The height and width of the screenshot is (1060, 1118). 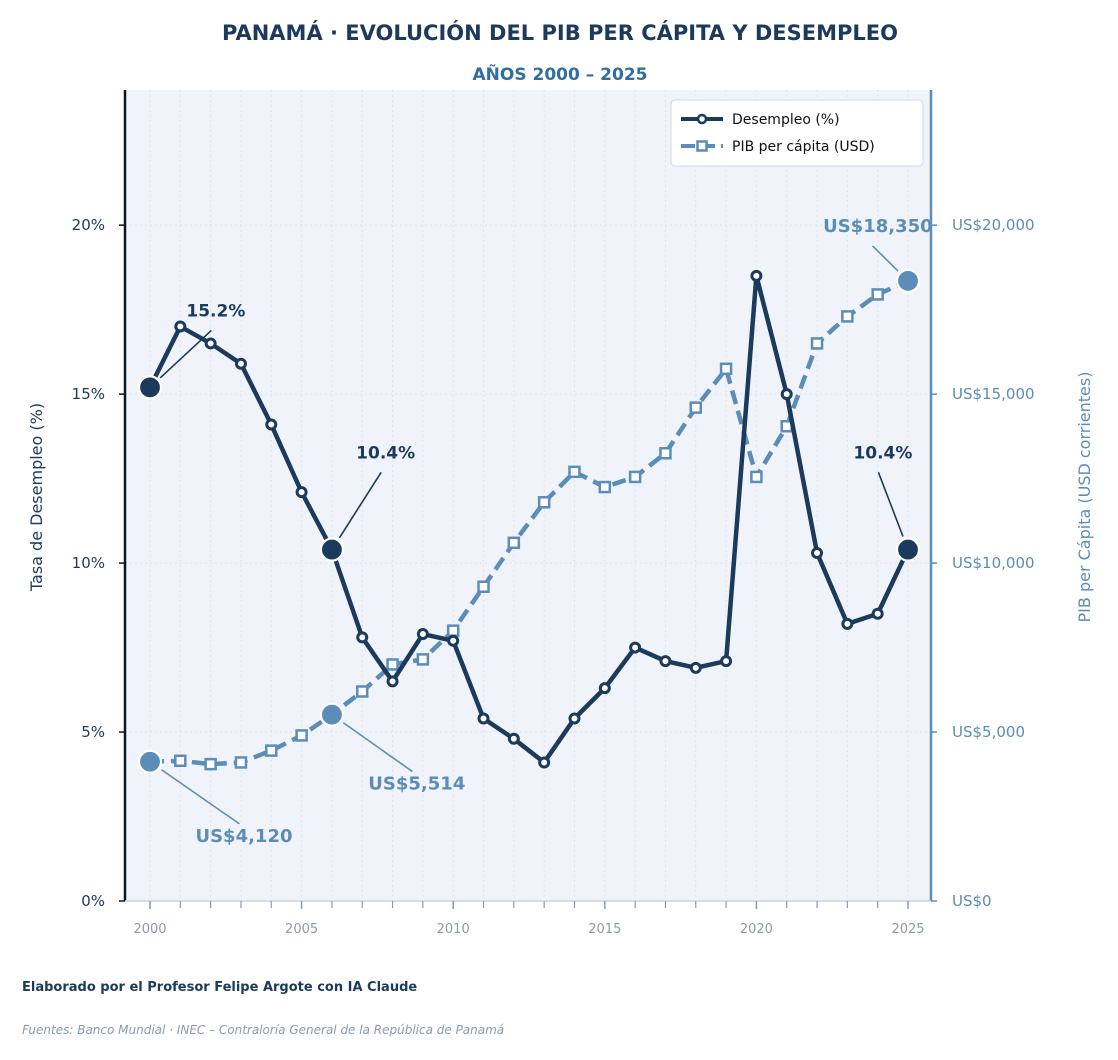 What do you see at coordinates (988, 732) in the screenshot?
I see `y-right-tick-label: US$5,000` at bounding box center [988, 732].